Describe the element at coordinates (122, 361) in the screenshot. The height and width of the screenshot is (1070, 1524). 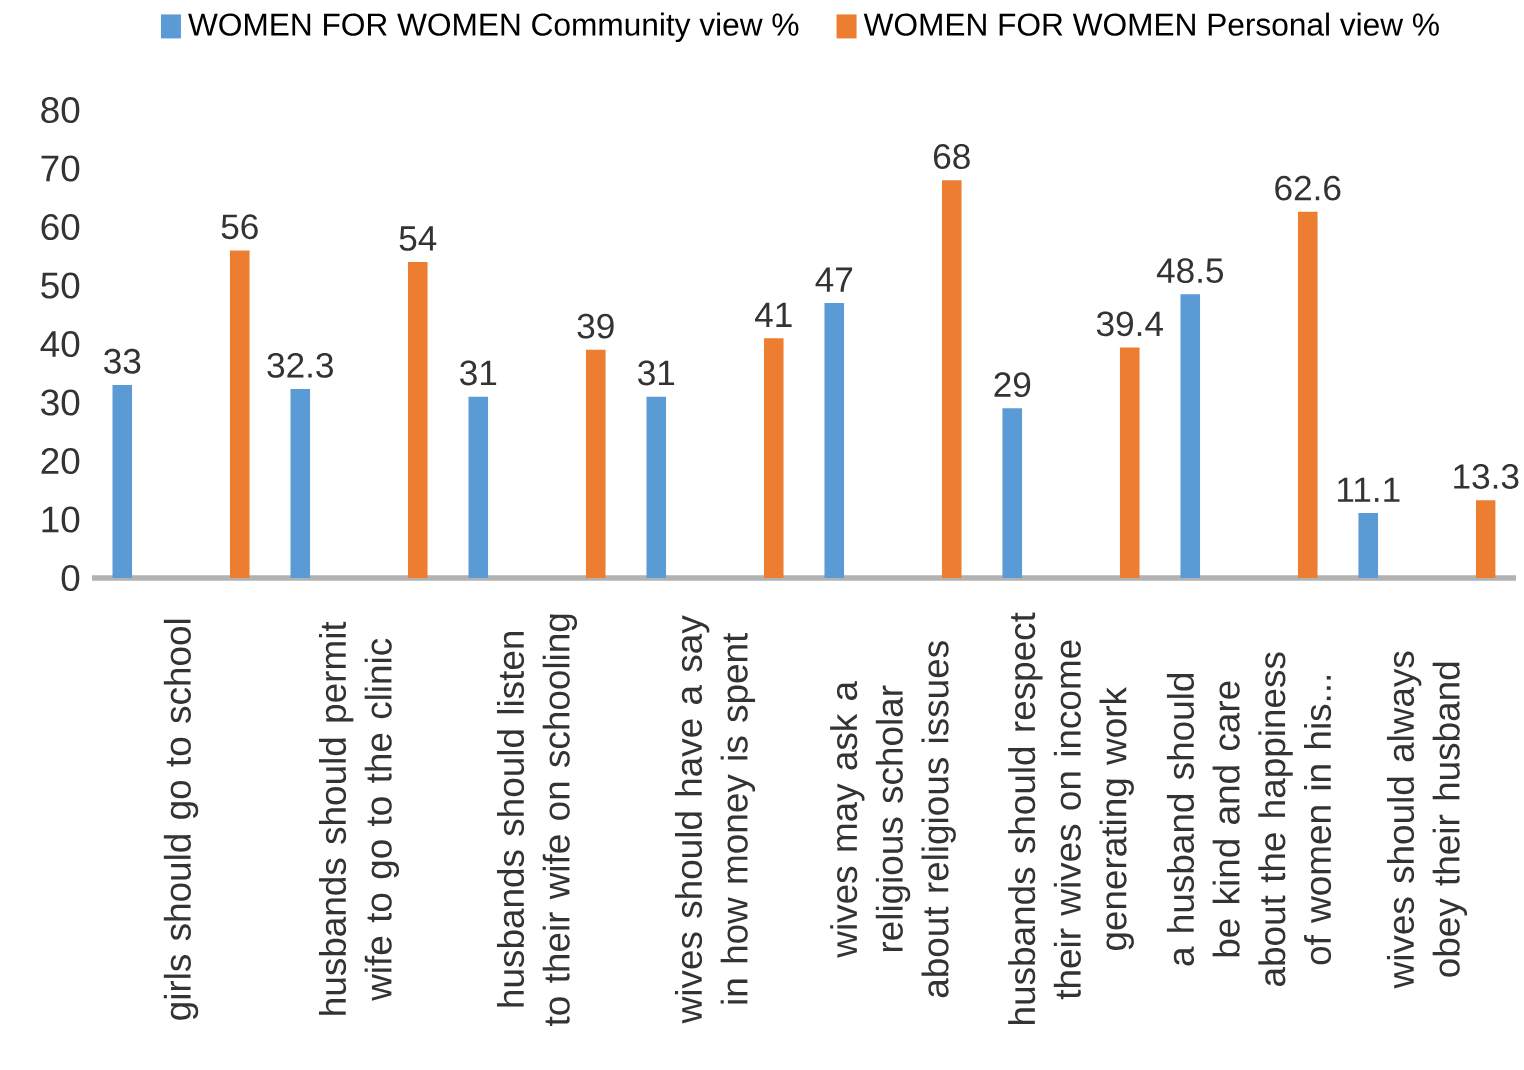
I see `data-label: 33` at that location.